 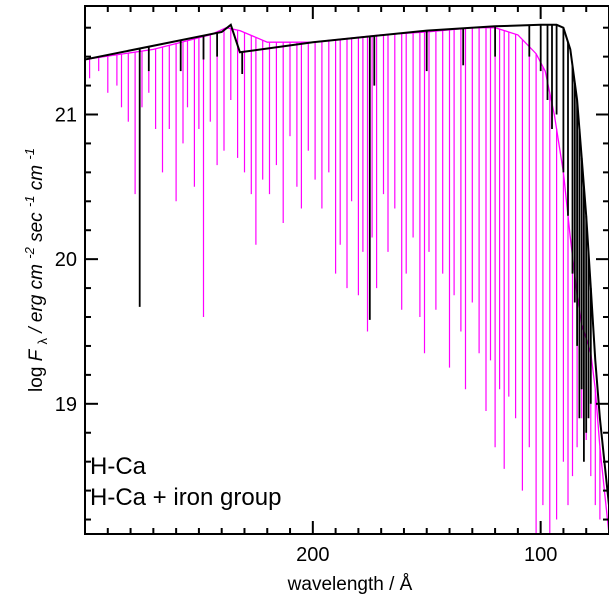 I want to click on y-axis-label-flux: F, so click(x=36, y=354).